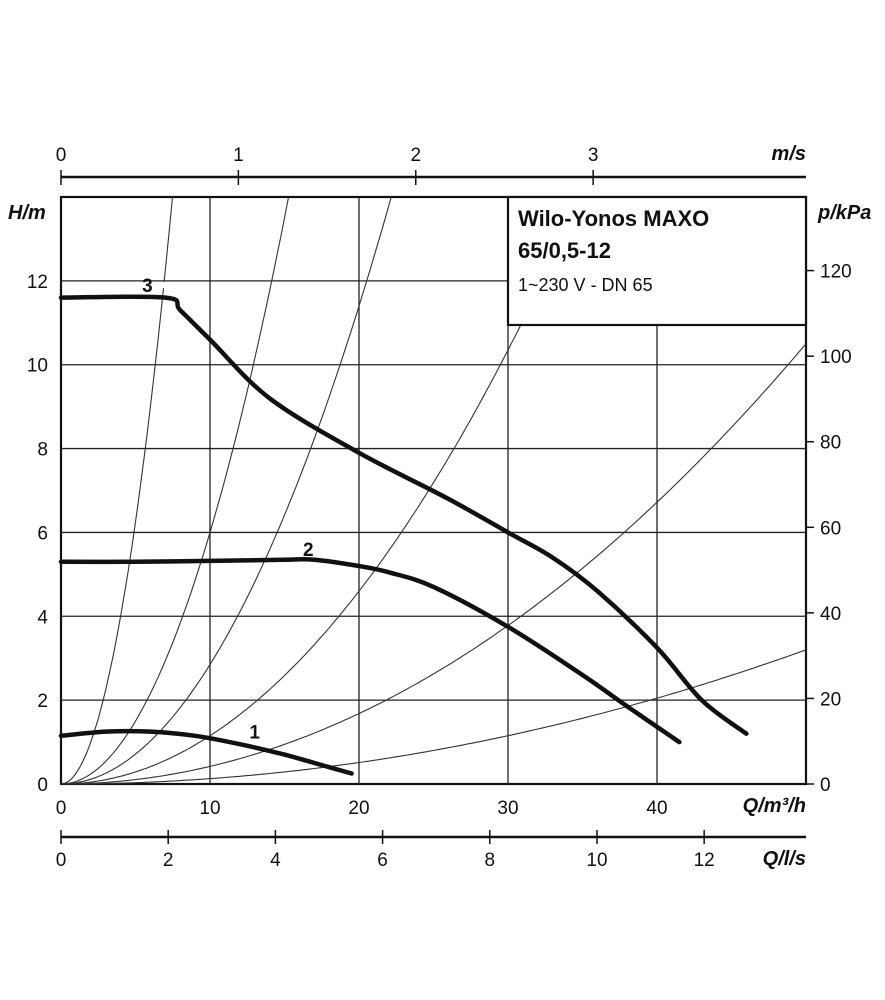  What do you see at coordinates (836, 357) in the screenshot?
I see `right-tick-label: 100` at bounding box center [836, 357].